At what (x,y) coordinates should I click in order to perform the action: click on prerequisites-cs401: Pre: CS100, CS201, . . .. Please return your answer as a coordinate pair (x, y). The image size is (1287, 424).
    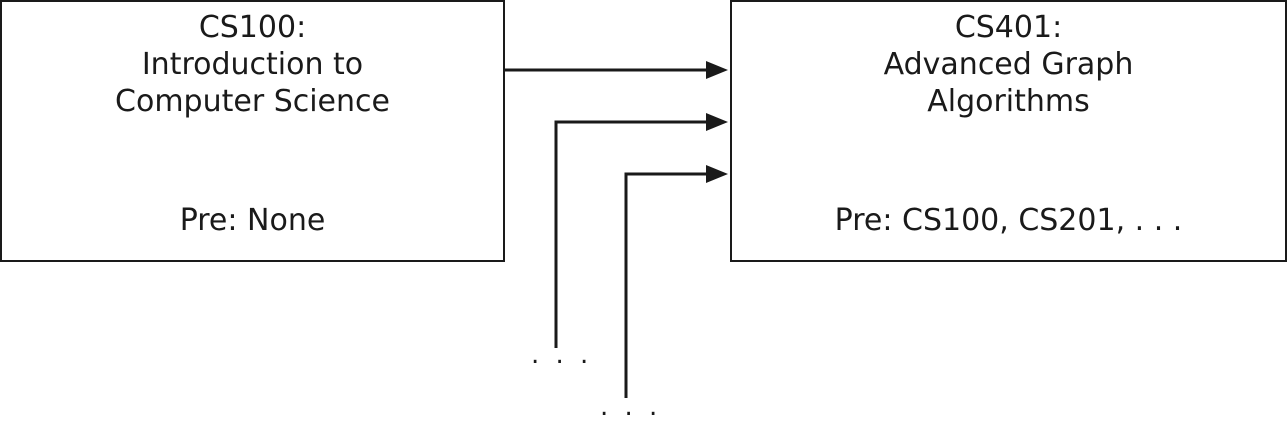
    Looking at the image, I should click on (1008, 220).